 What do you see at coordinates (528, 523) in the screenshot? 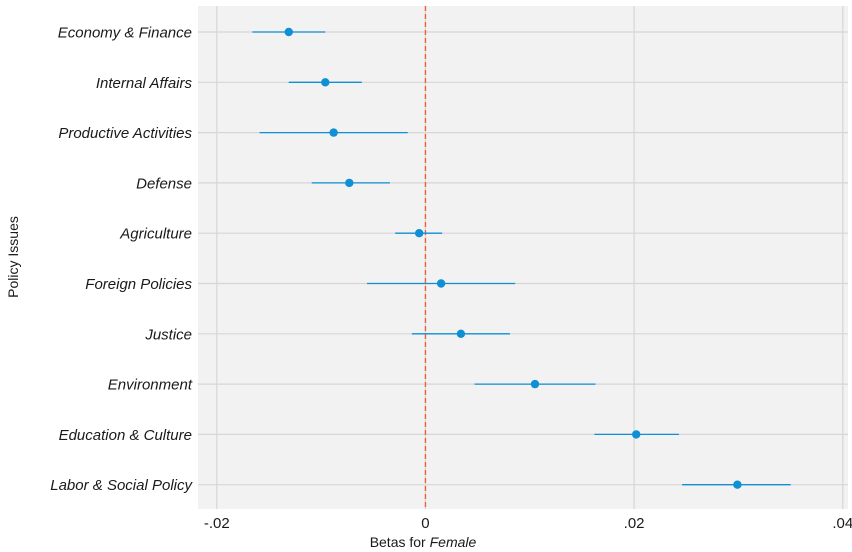
I see `x-tick-labels: -.02 0 .02 .04` at bounding box center [528, 523].